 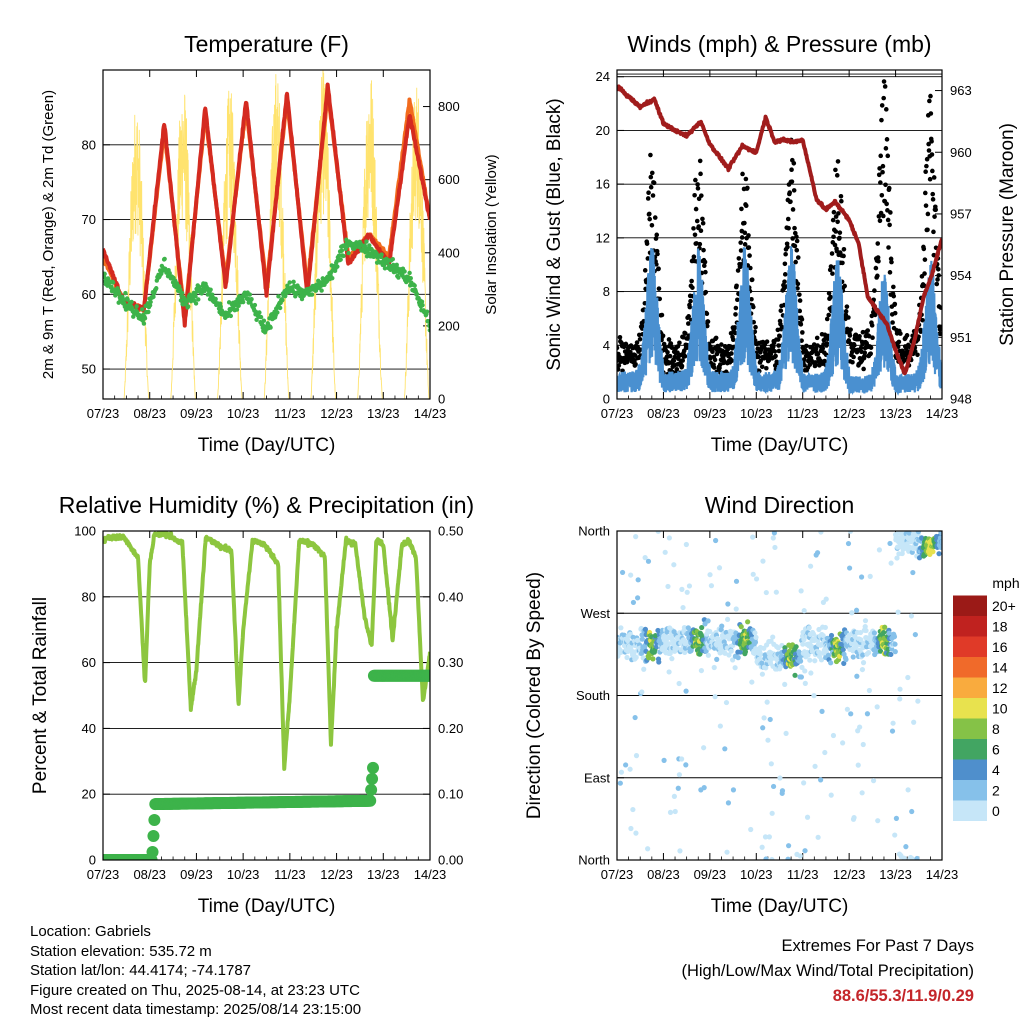 What do you see at coordinates (603, 76) in the screenshot?
I see `wind-ytick-label: 24` at bounding box center [603, 76].